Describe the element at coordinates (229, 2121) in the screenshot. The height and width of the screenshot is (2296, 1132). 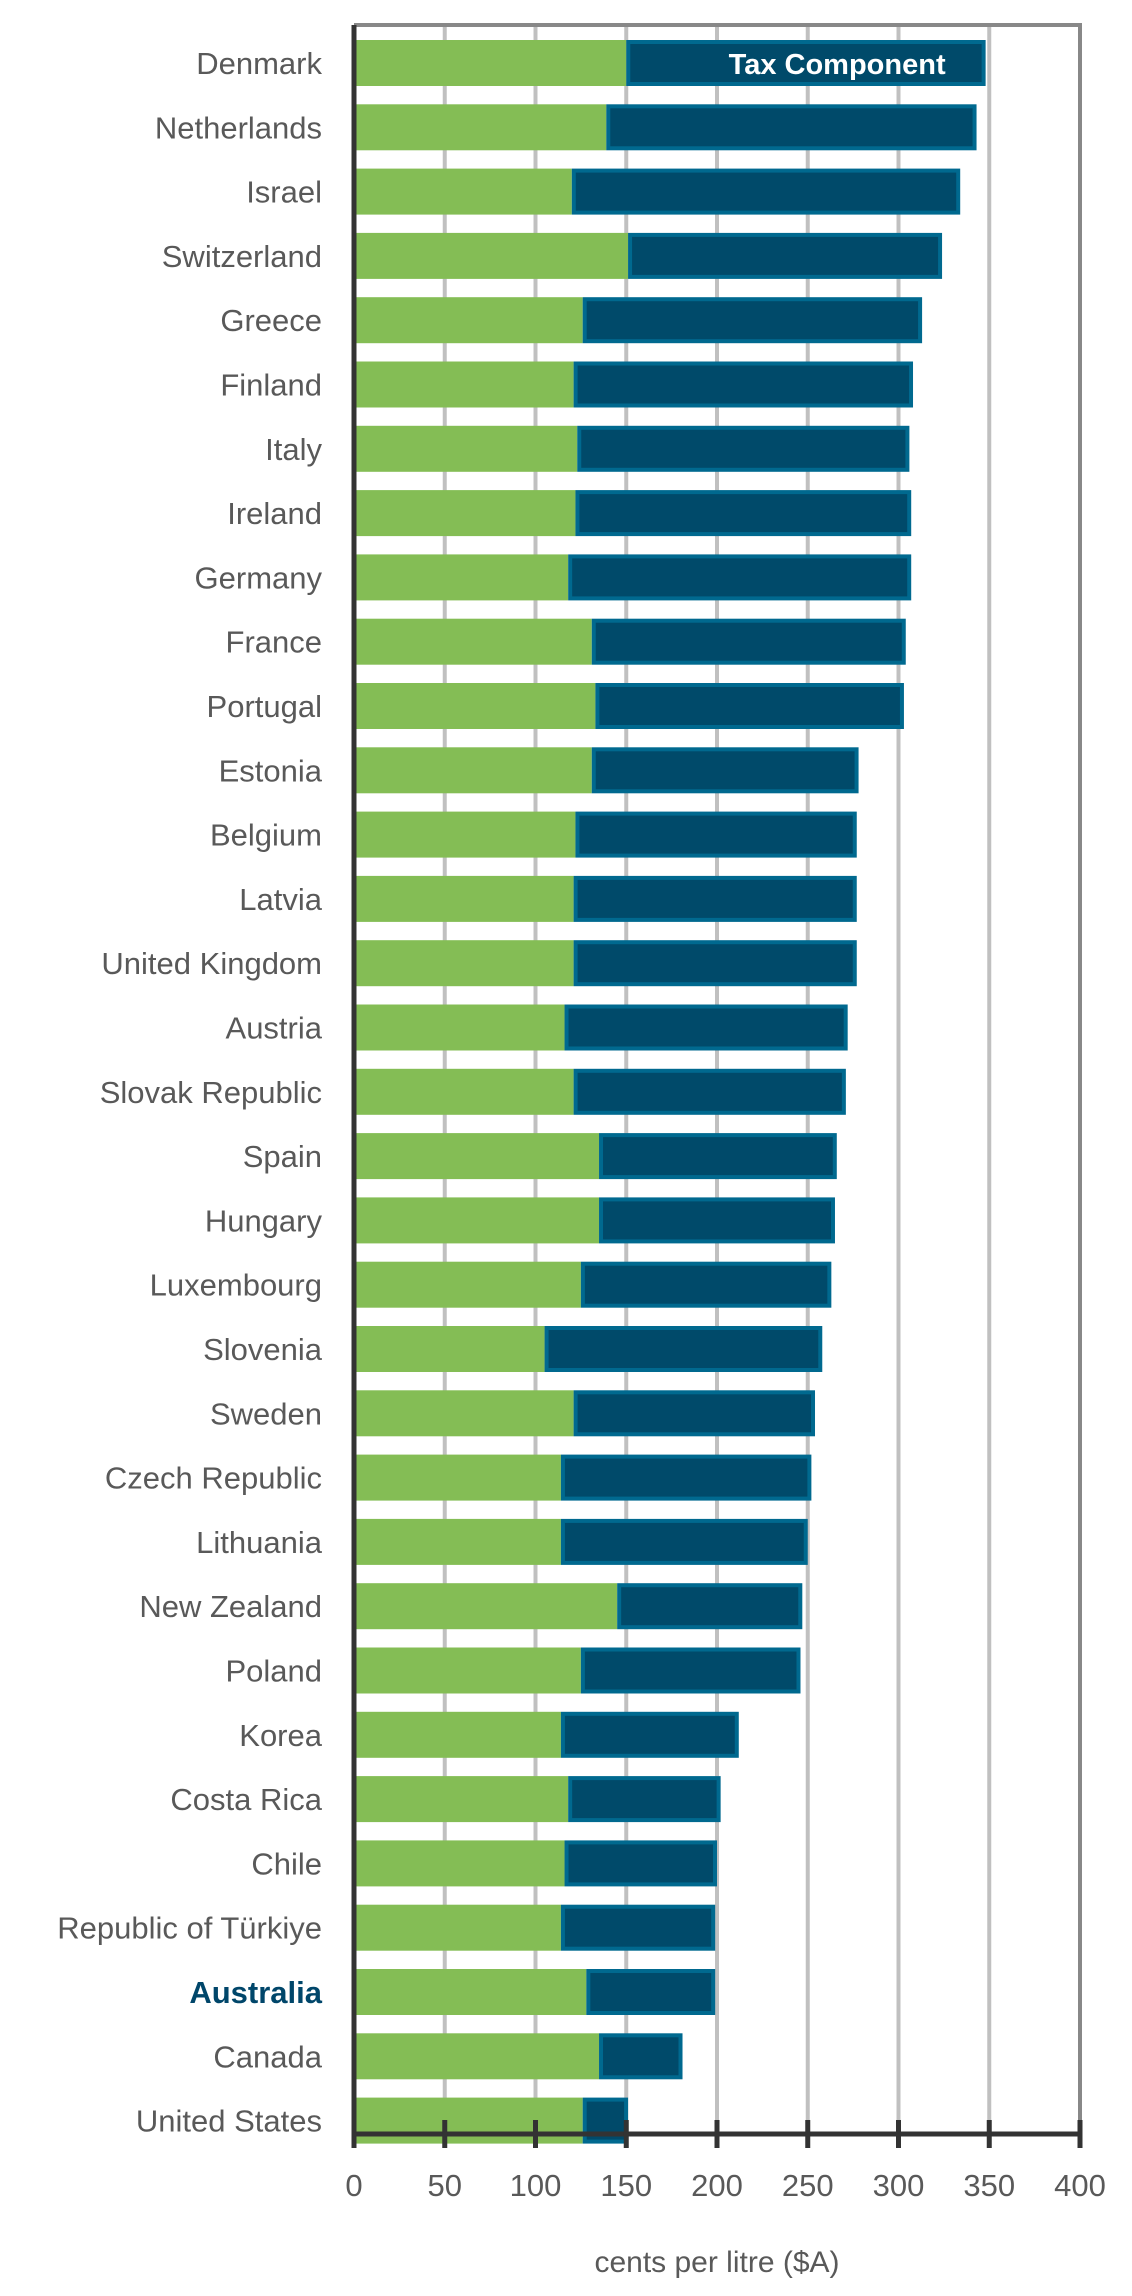
I see `category-label: United States` at that location.